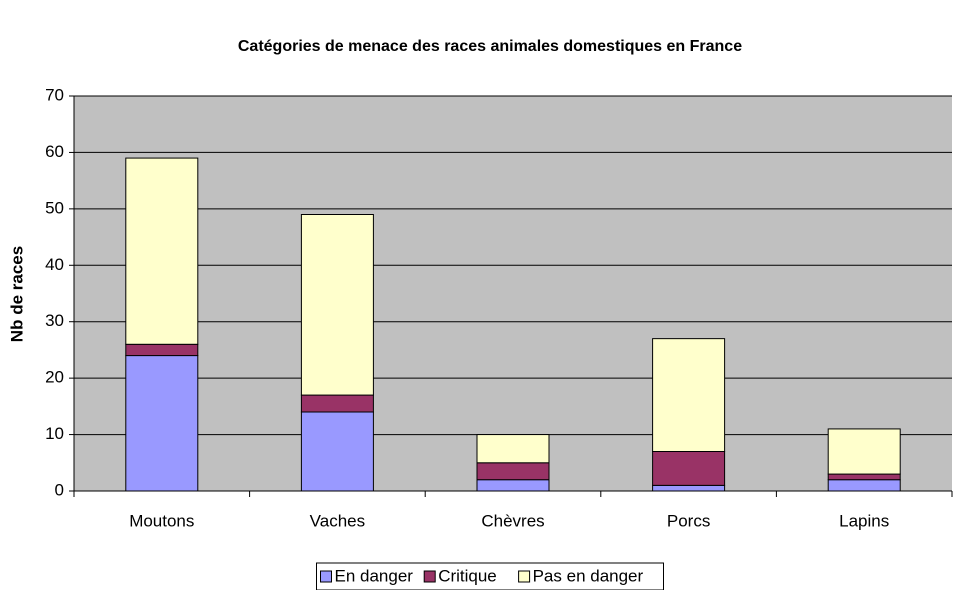  What do you see at coordinates (337, 520) in the screenshot?
I see `x-tick-label: Vaches` at bounding box center [337, 520].